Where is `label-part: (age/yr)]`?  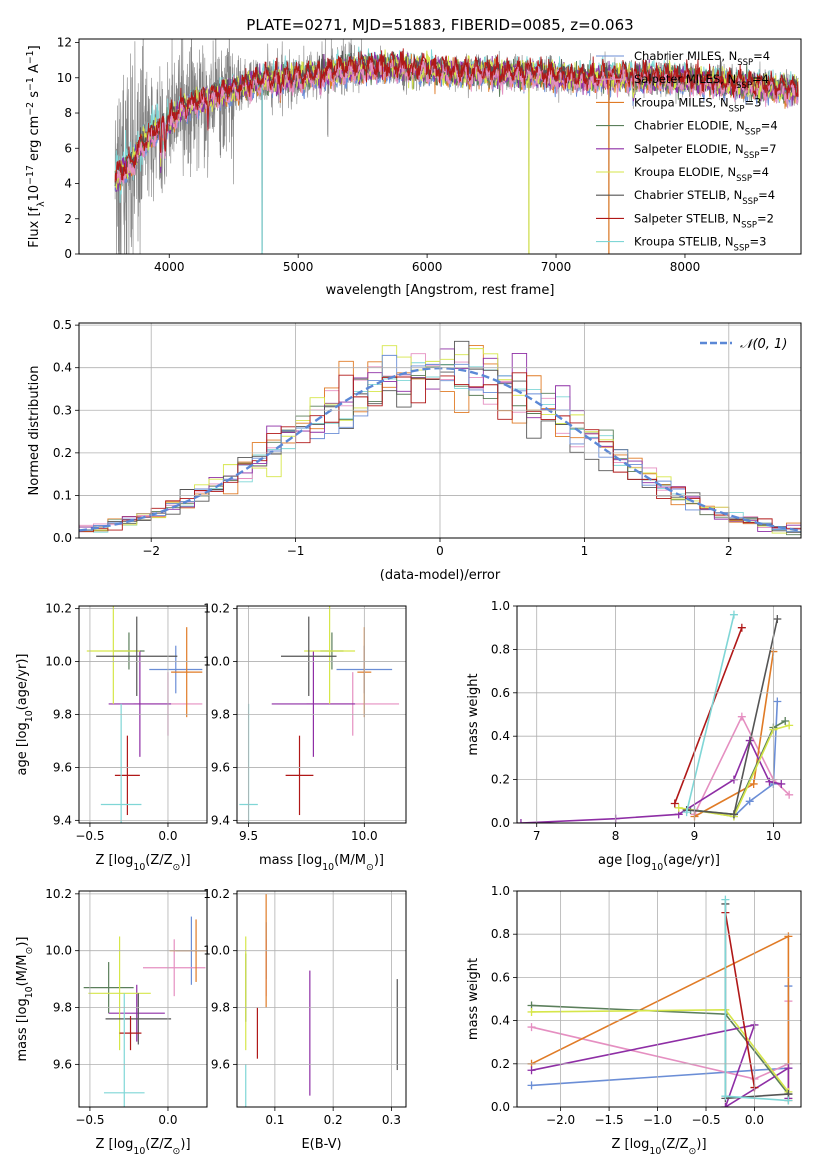 label-part: (age/yr)] is located at coordinates (22, 682).